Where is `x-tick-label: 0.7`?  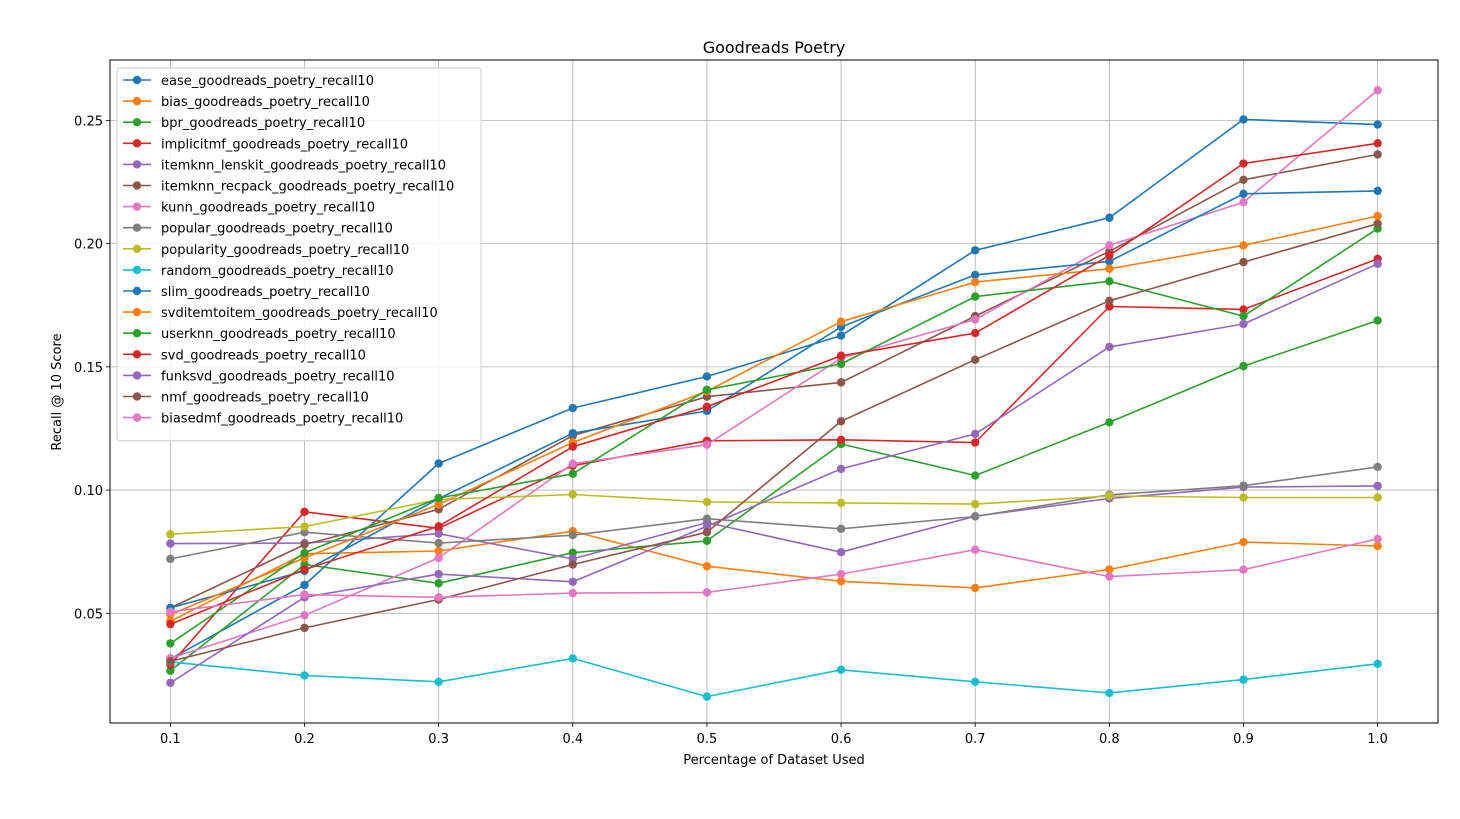 x-tick-label: 0.7 is located at coordinates (975, 739).